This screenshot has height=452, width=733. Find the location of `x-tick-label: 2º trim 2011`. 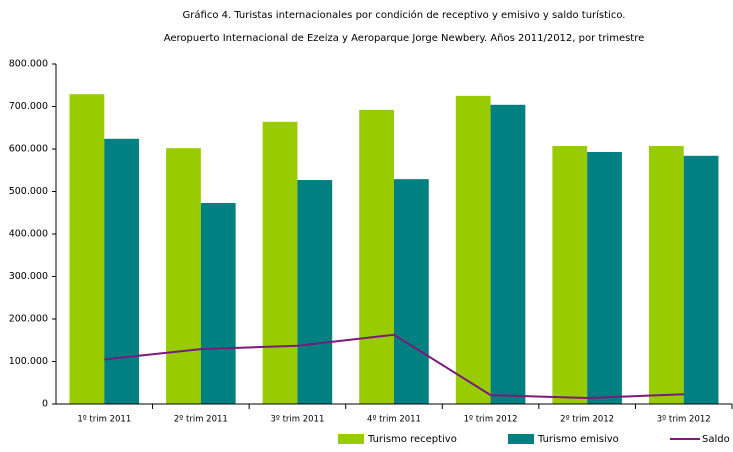

x-tick-label: 2º trim 2011 is located at coordinates (201, 420).